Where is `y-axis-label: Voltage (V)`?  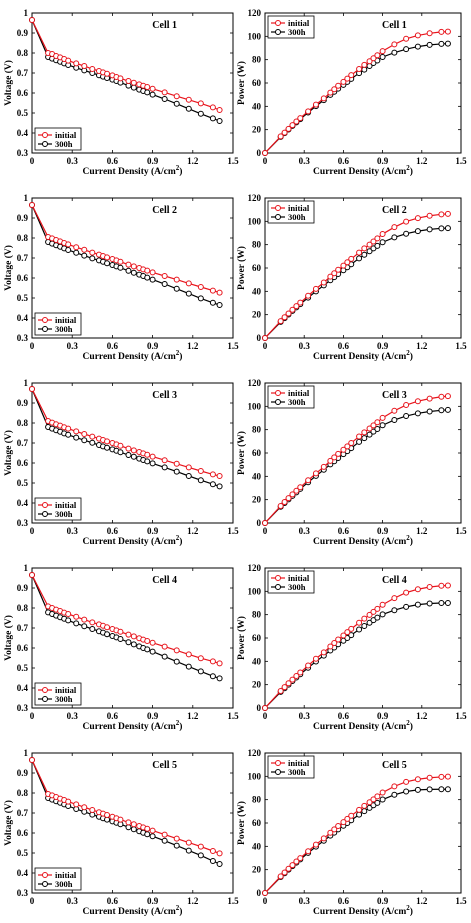
y-axis-label: Voltage (V) is located at coordinates (8, 823).